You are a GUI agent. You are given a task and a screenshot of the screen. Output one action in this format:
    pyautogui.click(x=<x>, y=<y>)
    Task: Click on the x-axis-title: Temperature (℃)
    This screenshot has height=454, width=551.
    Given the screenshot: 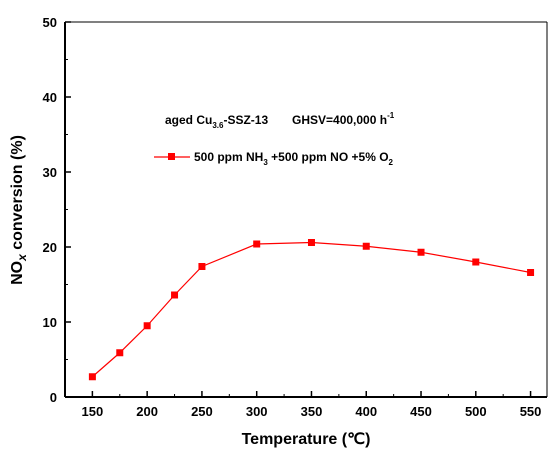 What is the action you would take?
    pyautogui.click(x=306, y=439)
    